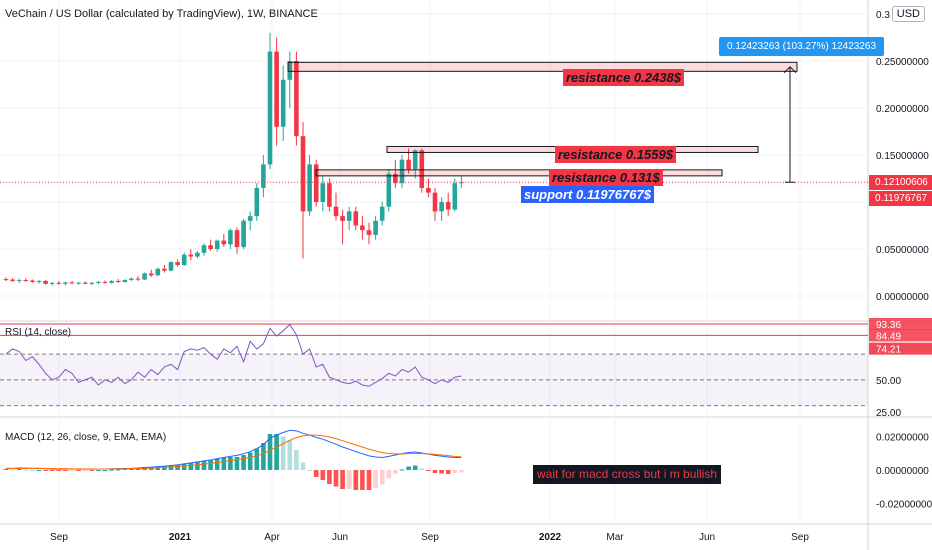 This screenshot has height=550, width=932. Describe the element at coordinates (904, 504) in the screenshot. I see `macd-tick-label: -0.02000000` at that location.